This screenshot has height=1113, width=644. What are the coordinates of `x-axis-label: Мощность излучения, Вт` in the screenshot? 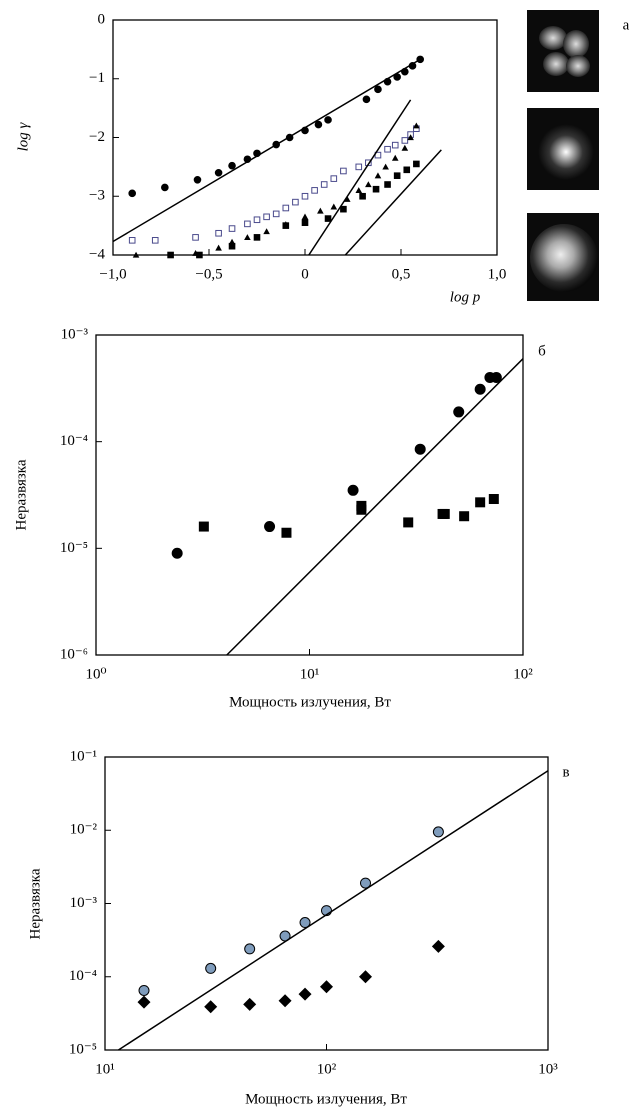 It's located at (326, 1099).